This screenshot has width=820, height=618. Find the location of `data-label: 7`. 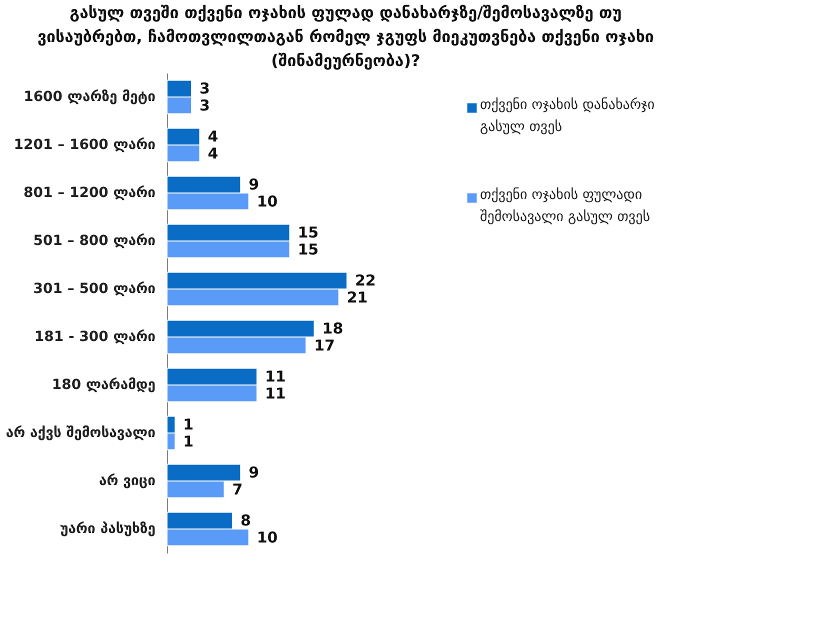

data-label: 7 is located at coordinates (237, 489).